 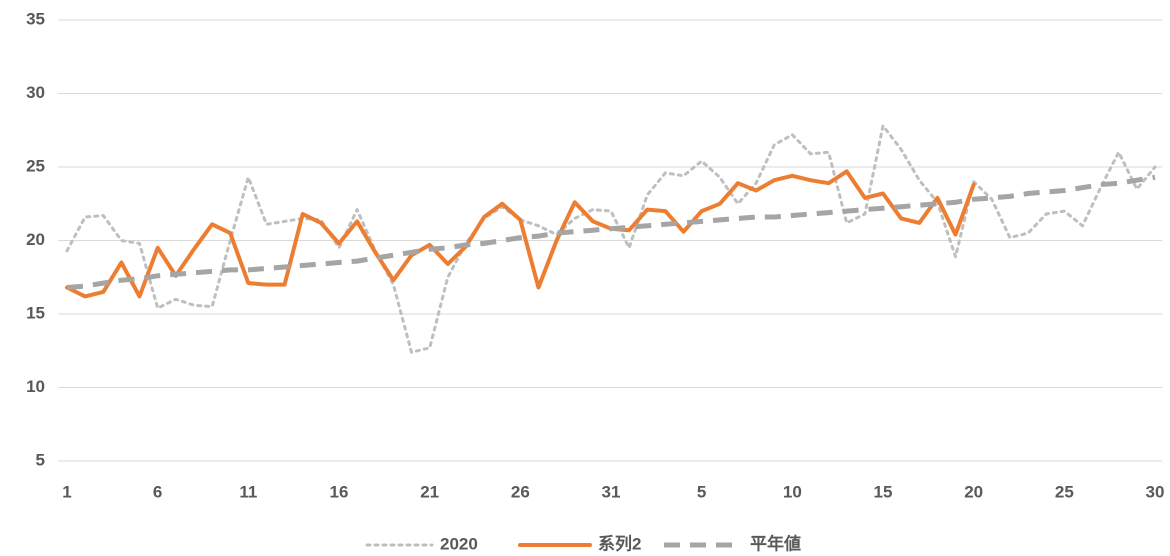 What do you see at coordinates (35, 165) in the screenshot?
I see `y-tick-label: 25` at bounding box center [35, 165].